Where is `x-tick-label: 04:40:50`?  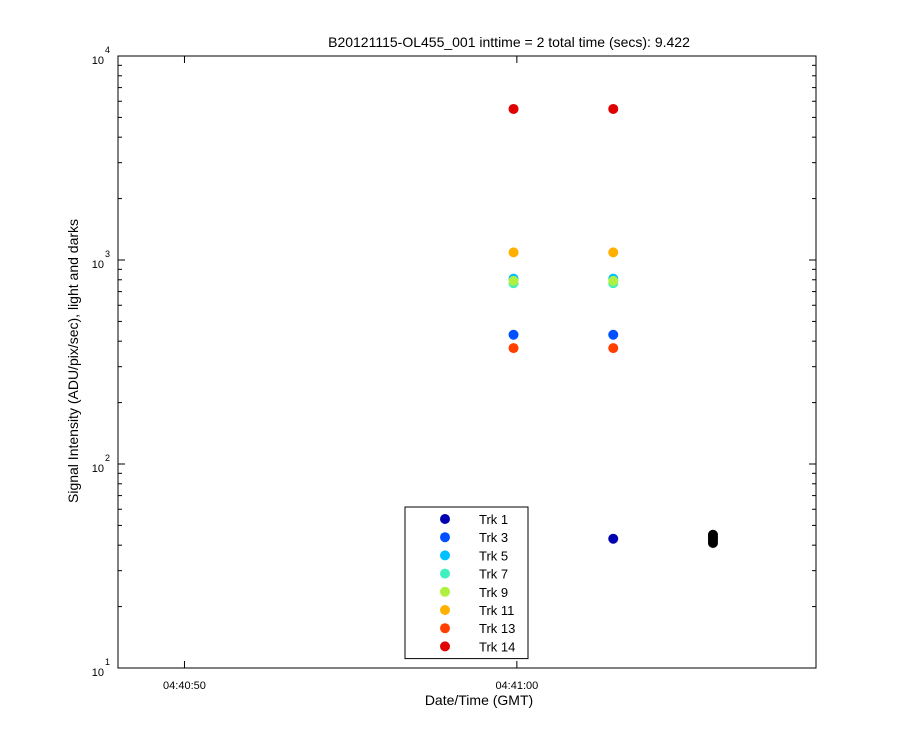
x-tick-label: 04:40:50 is located at coordinates (184, 686).